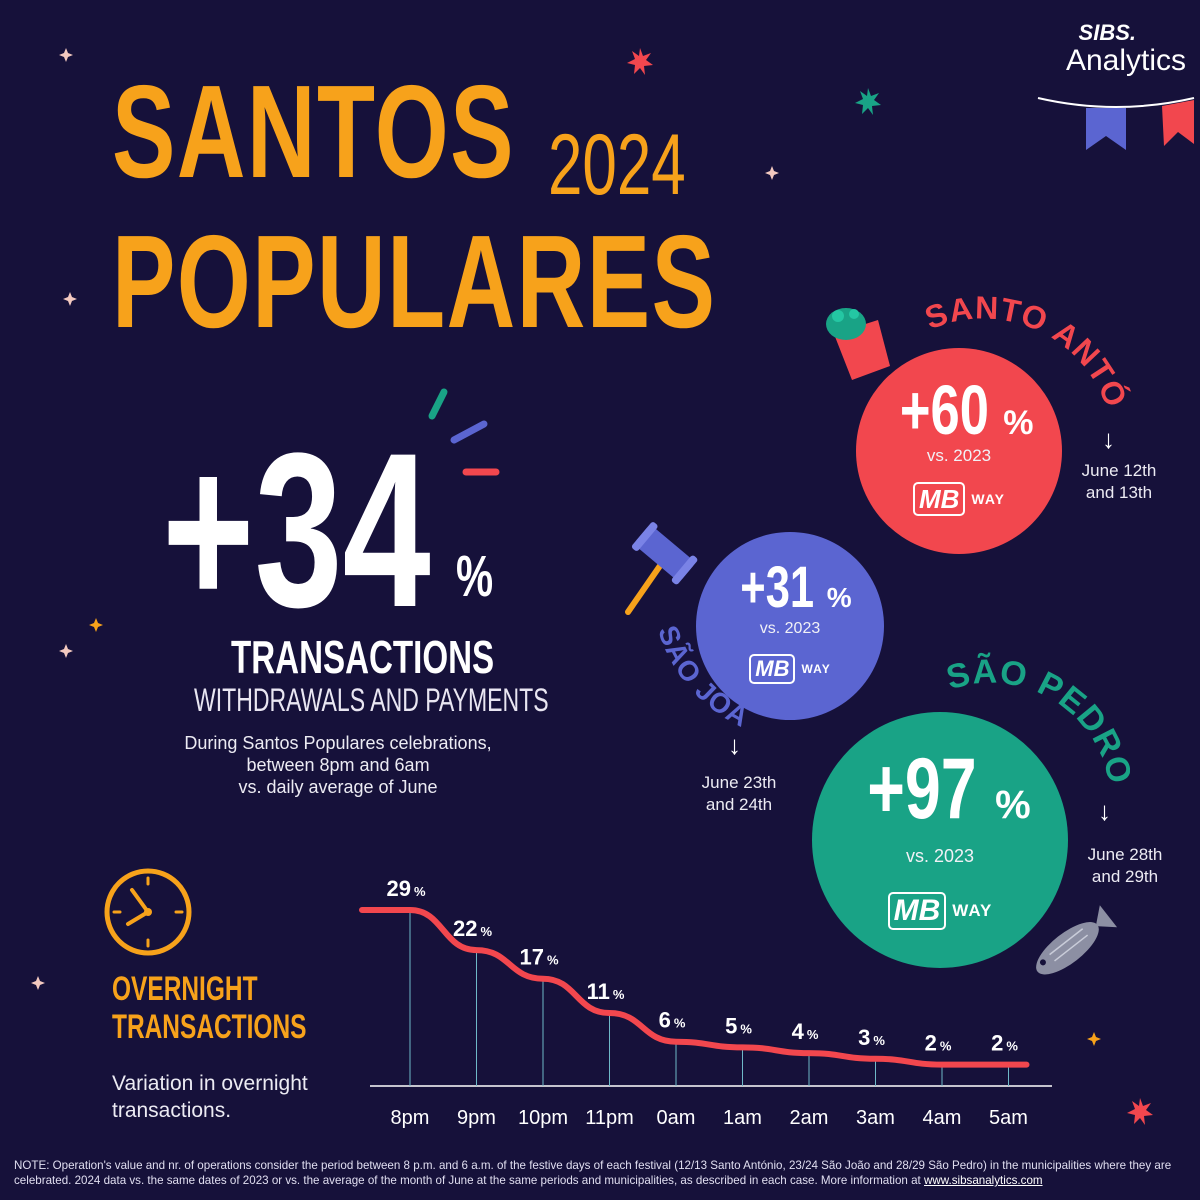  I want to click on overnight-title-line: OVERNIGHT, so click(185, 989).